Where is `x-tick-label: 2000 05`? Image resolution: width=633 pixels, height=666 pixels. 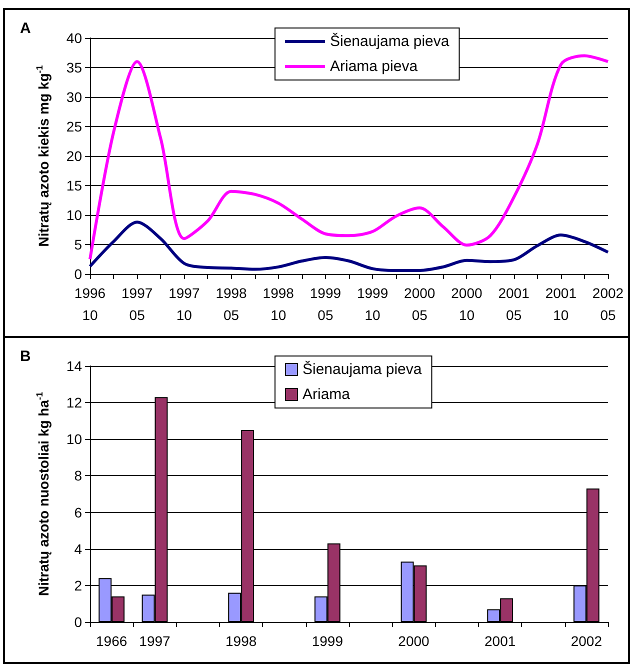
x-tick-label: 2000 05 is located at coordinates (420, 304).